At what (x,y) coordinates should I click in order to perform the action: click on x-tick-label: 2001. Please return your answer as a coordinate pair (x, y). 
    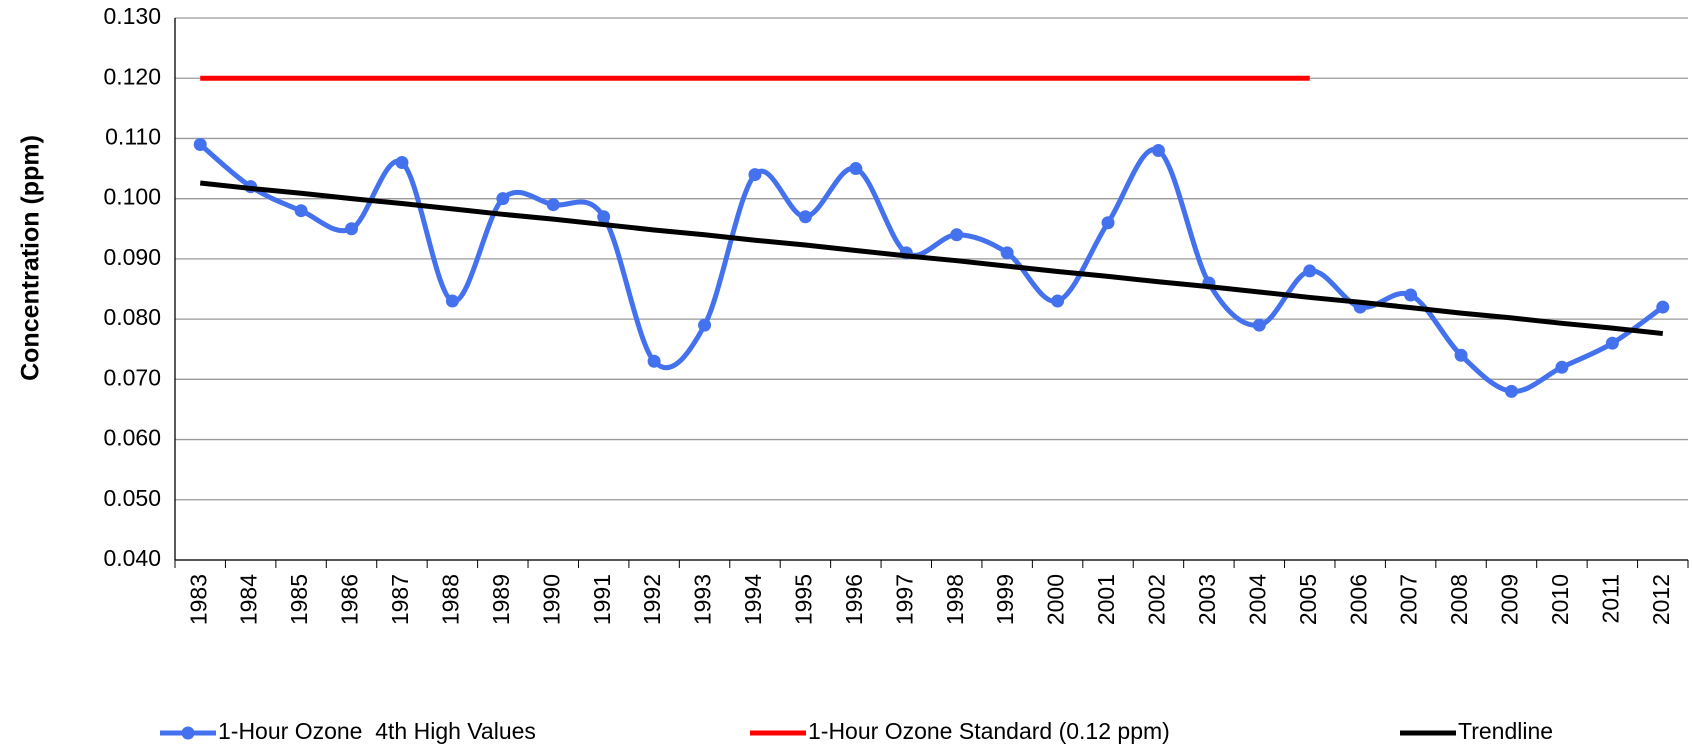
    Looking at the image, I should click on (1106, 599).